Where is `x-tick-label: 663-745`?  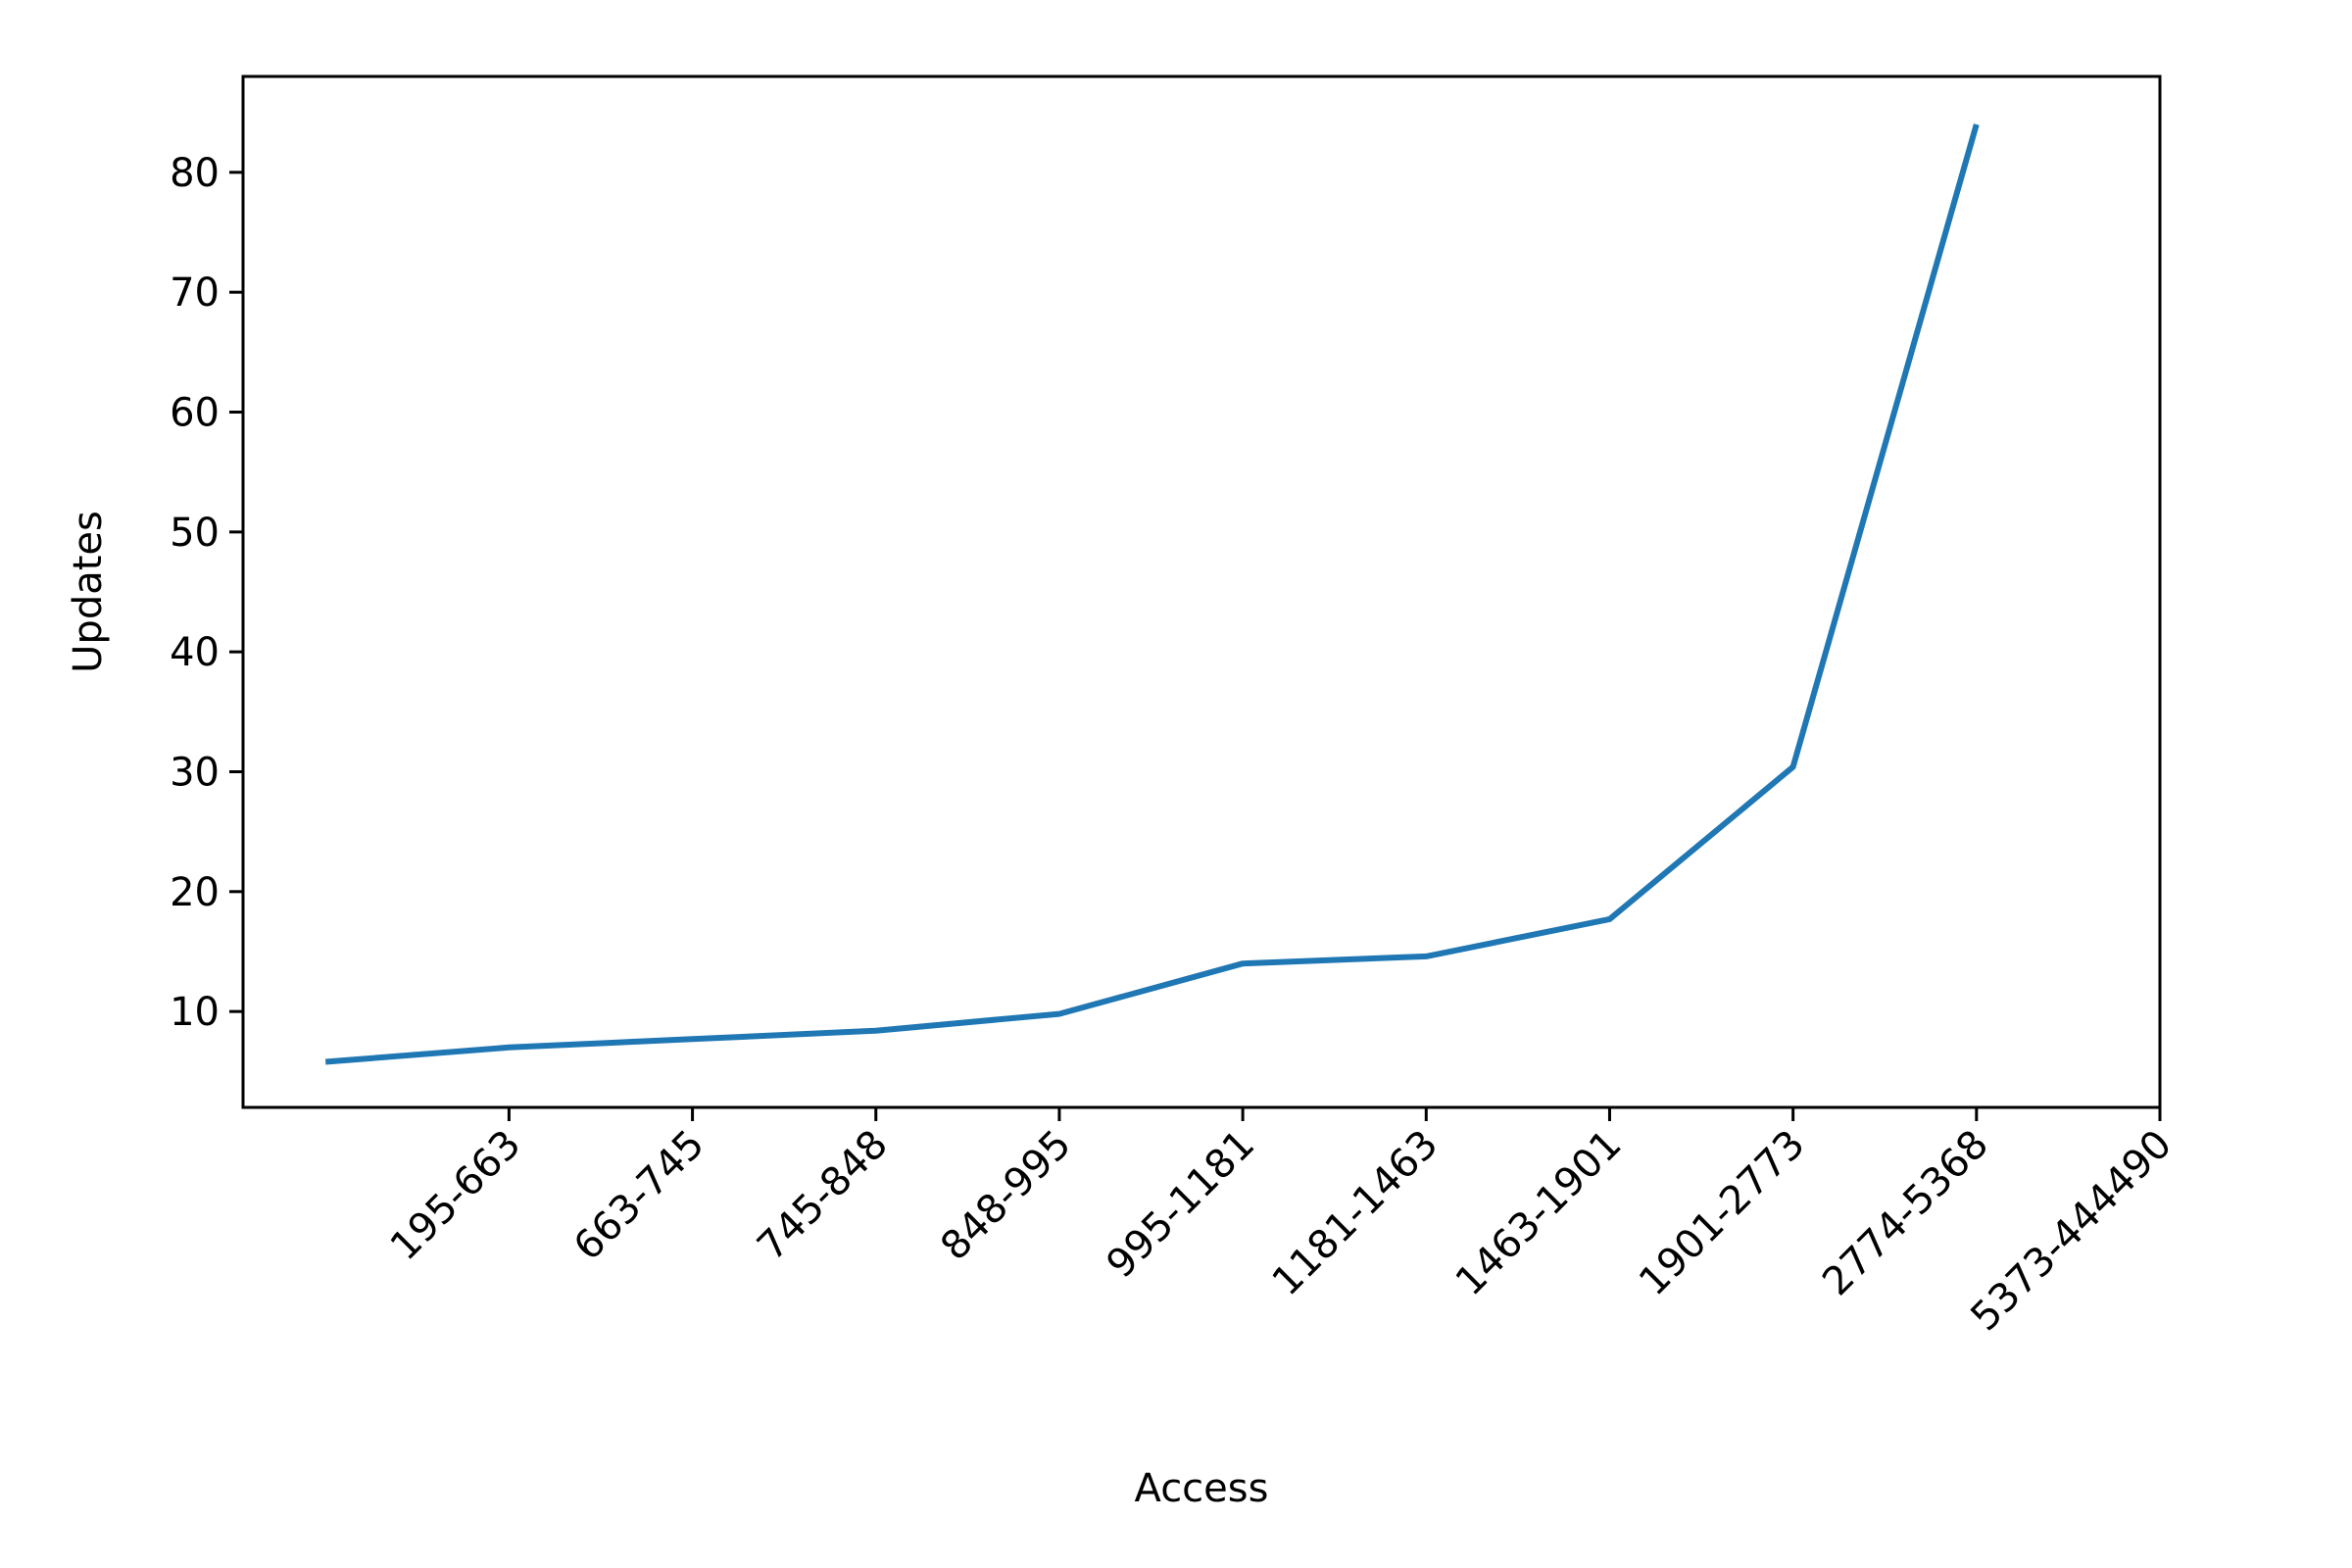 x-tick-label: 663-745 is located at coordinates (639, 1196).